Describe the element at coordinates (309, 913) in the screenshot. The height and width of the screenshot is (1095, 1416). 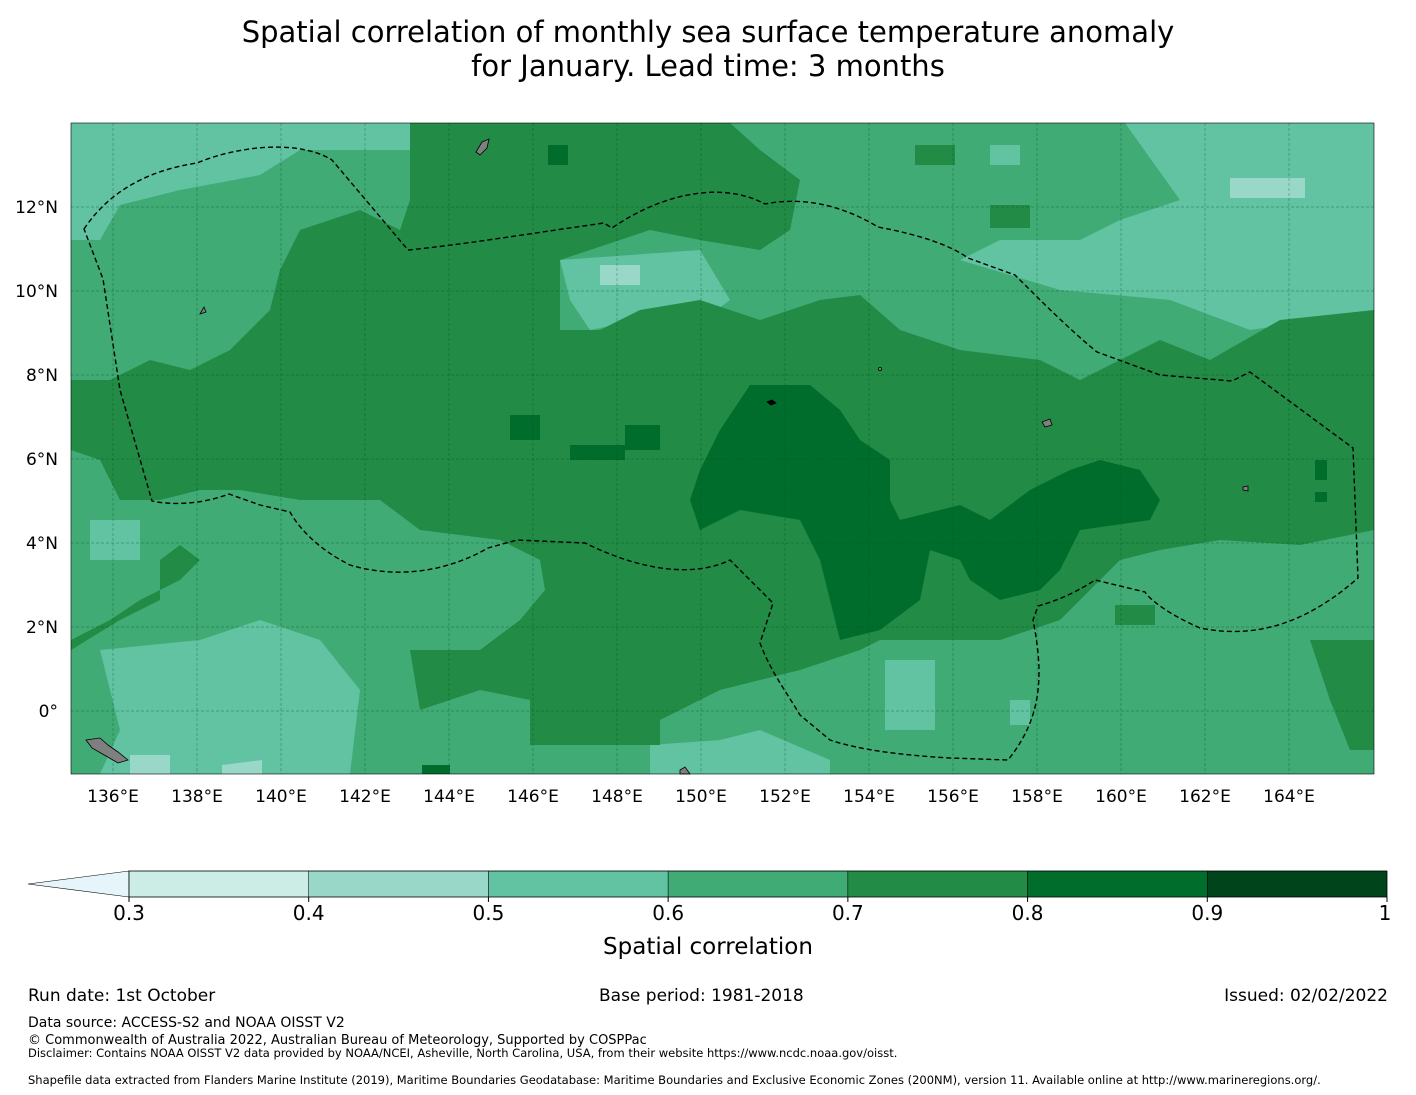
I see `colorbar-tick-label: 0.4` at that location.